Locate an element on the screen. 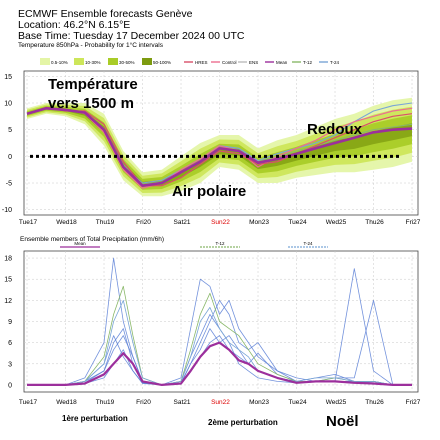 This screenshot has width=440, height=440. y-tick-label: -10 is located at coordinates (7, 210).